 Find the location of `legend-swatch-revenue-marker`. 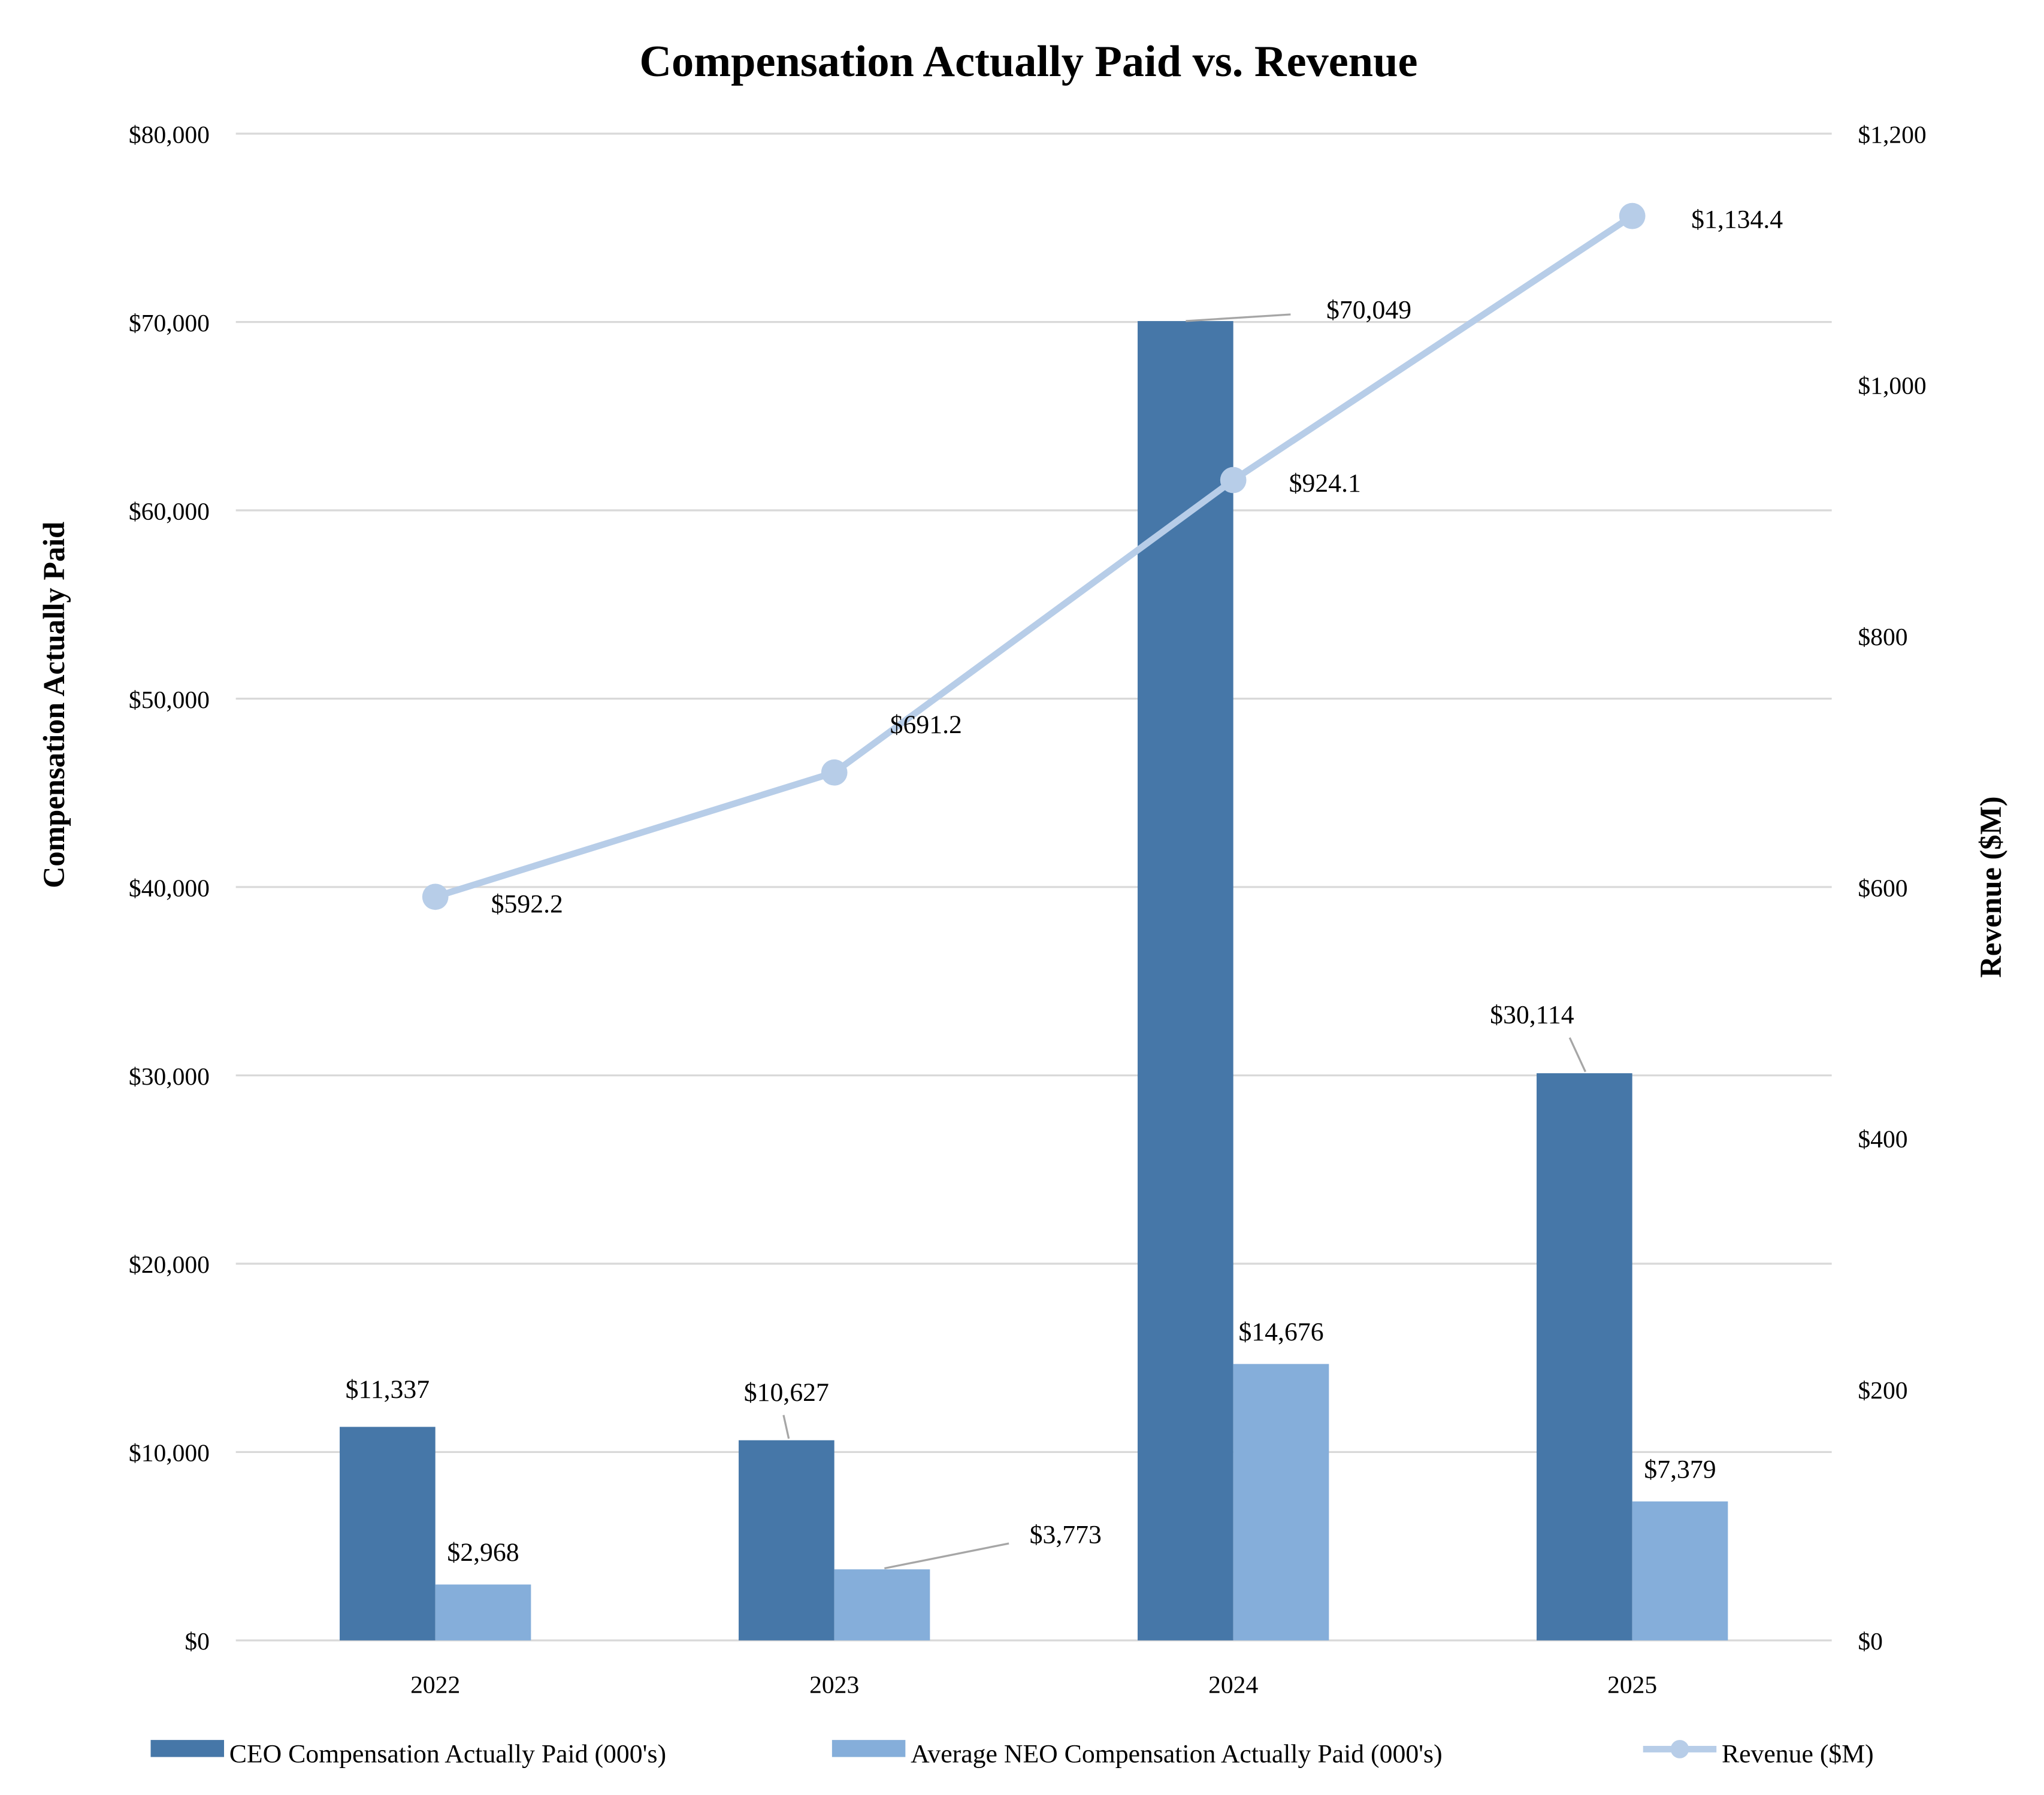

legend-swatch-revenue-marker is located at coordinates (1679, 1749).